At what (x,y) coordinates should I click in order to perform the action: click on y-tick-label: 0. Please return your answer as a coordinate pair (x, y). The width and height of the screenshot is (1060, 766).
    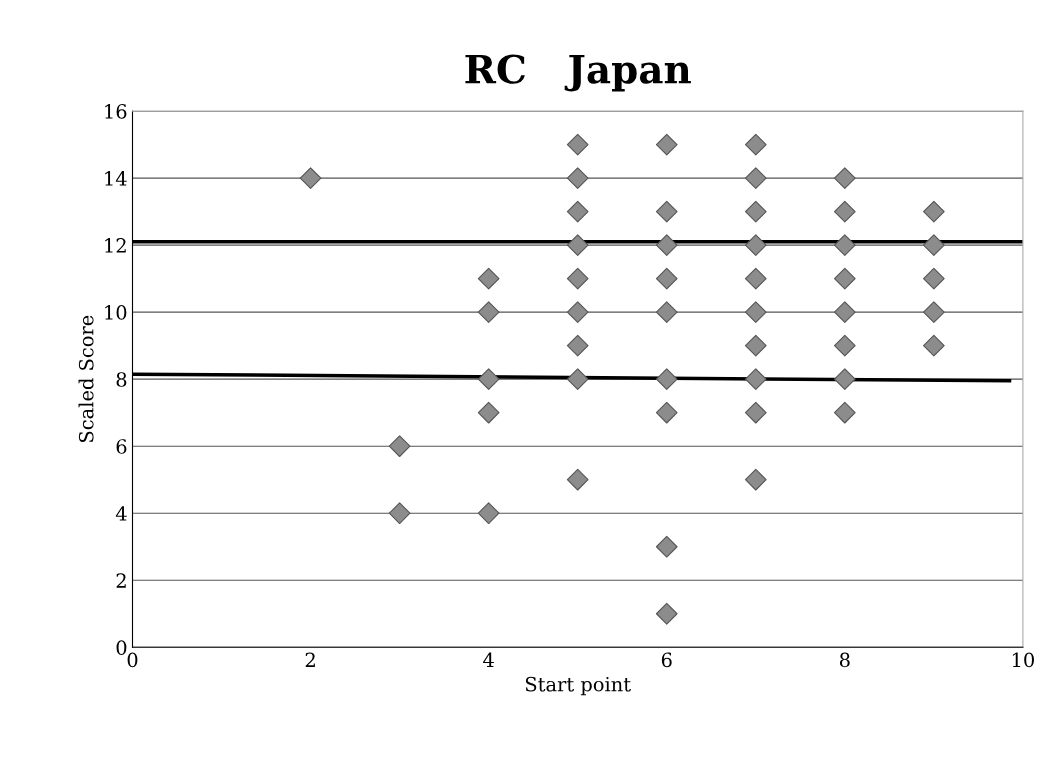
    Looking at the image, I should click on (121, 647).